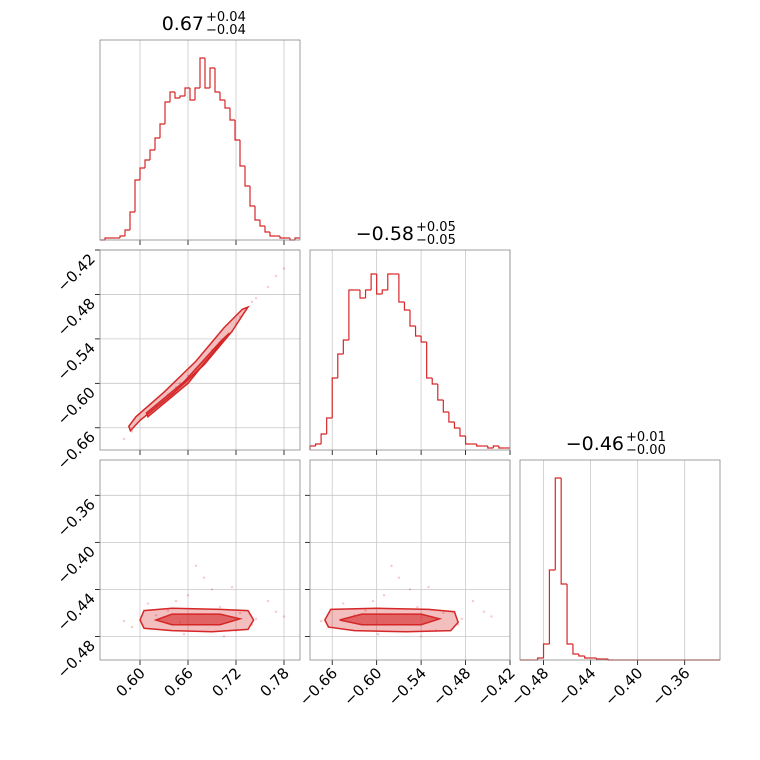 The image size is (760, 760). I want to click on title-value: −0.58, so click(385, 234).